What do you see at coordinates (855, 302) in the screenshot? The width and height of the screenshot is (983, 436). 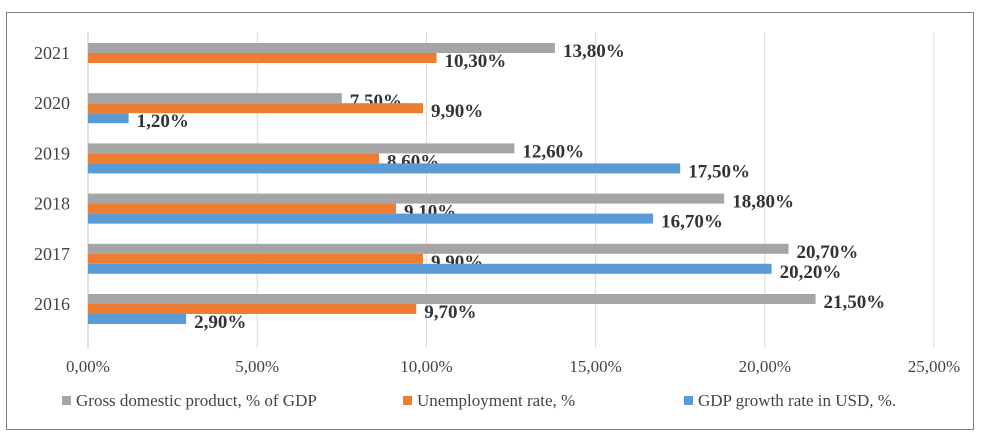 I see `data-label: 21,50%` at bounding box center [855, 302].